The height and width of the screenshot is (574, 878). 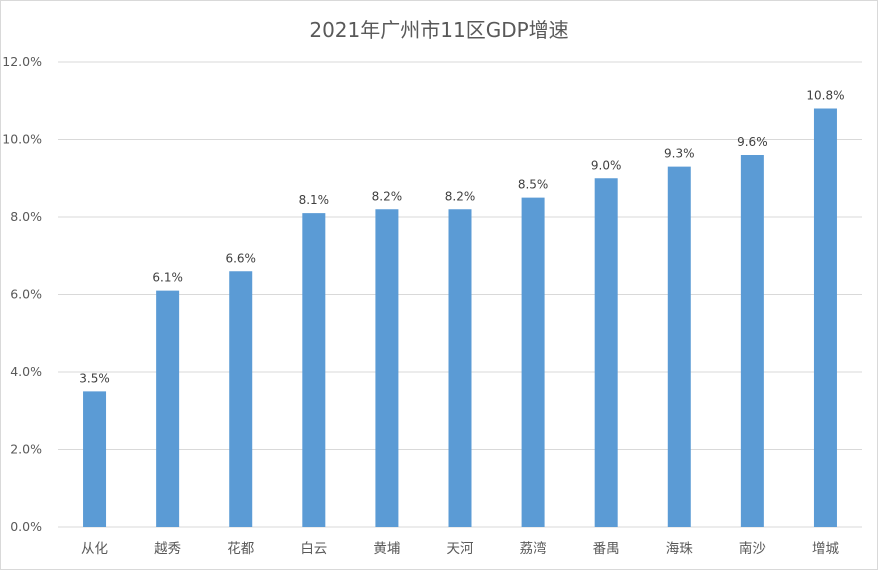 What do you see at coordinates (533, 185) in the screenshot?
I see `data-label: 8.5%` at bounding box center [533, 185].